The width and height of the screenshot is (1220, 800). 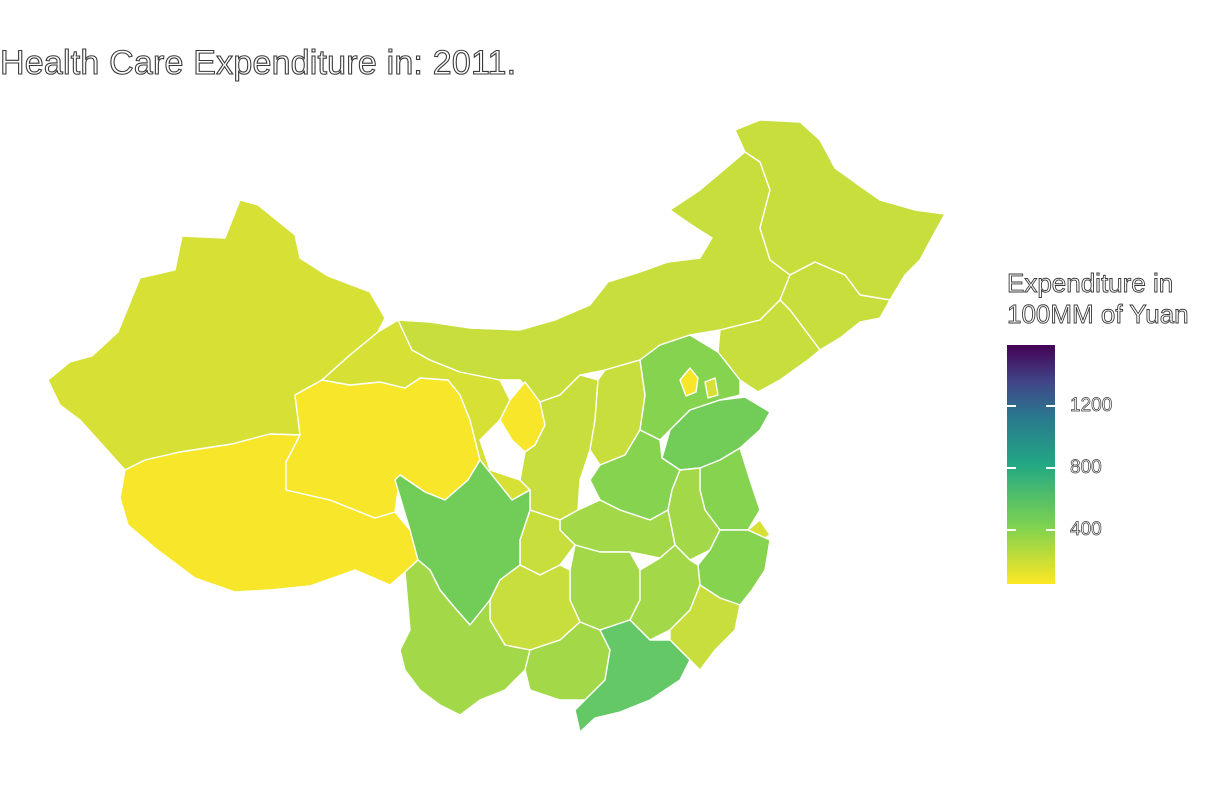 I want to click on legend-title-line1: Expenditure in, so click(x=1090, y=283).